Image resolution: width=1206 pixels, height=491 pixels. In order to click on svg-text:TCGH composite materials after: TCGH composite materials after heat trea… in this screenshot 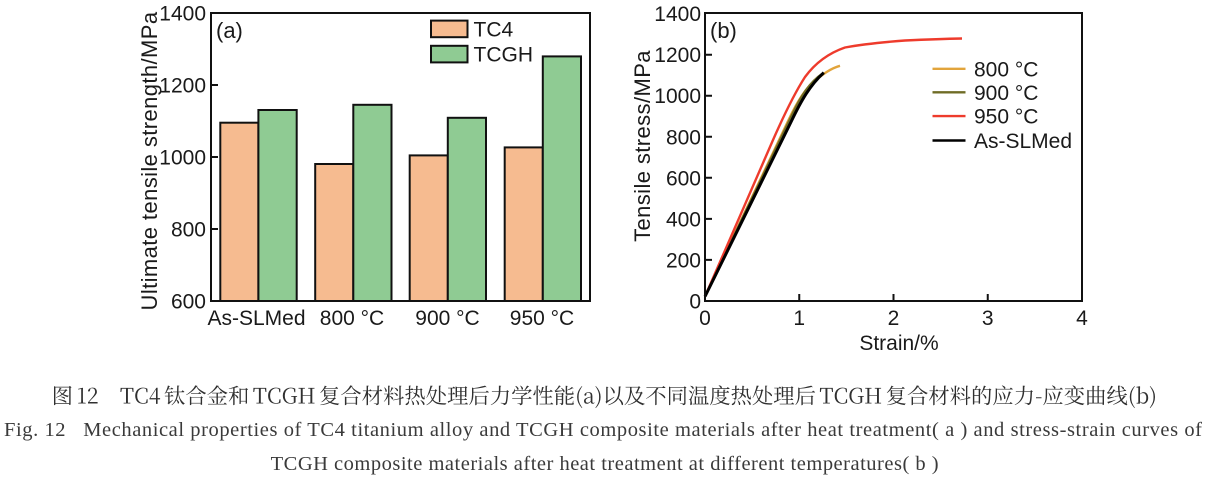, I will do `click(605, 464)`.